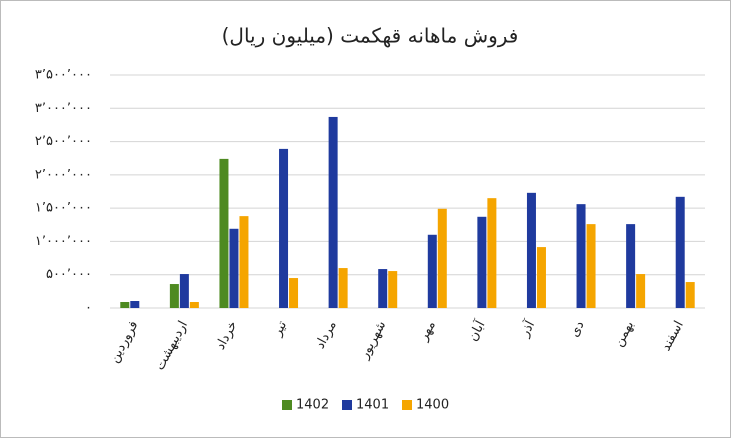 The width and height of the screenshot is (731, 438). I want to click on y-tick-label: ۱٬۵۰۰٬۰۰۰, so click(63, 208).